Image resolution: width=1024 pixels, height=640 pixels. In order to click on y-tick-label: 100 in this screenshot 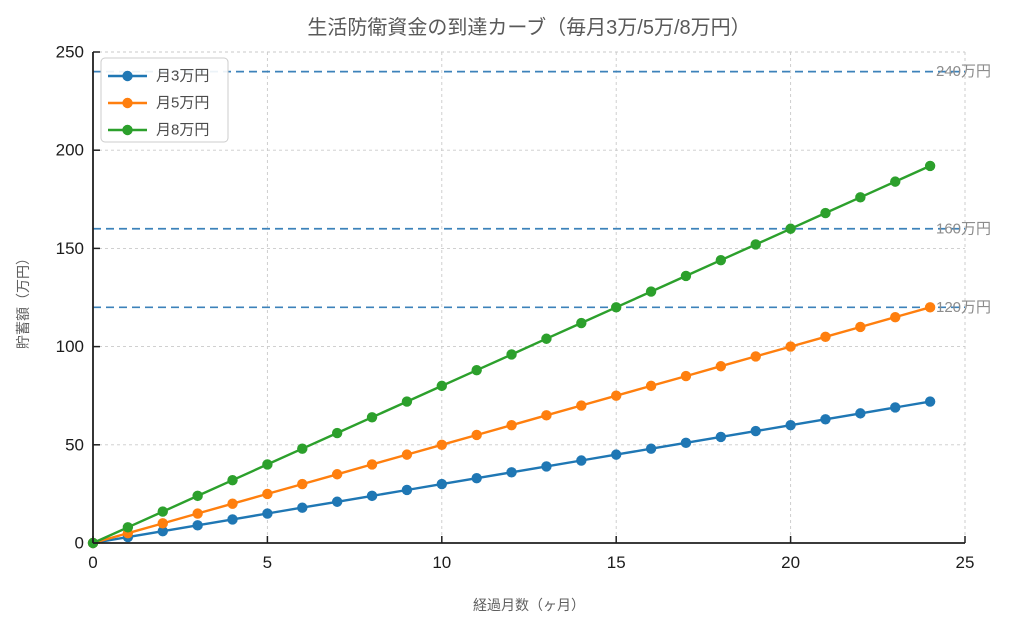, I will do `click(70, 346)`.